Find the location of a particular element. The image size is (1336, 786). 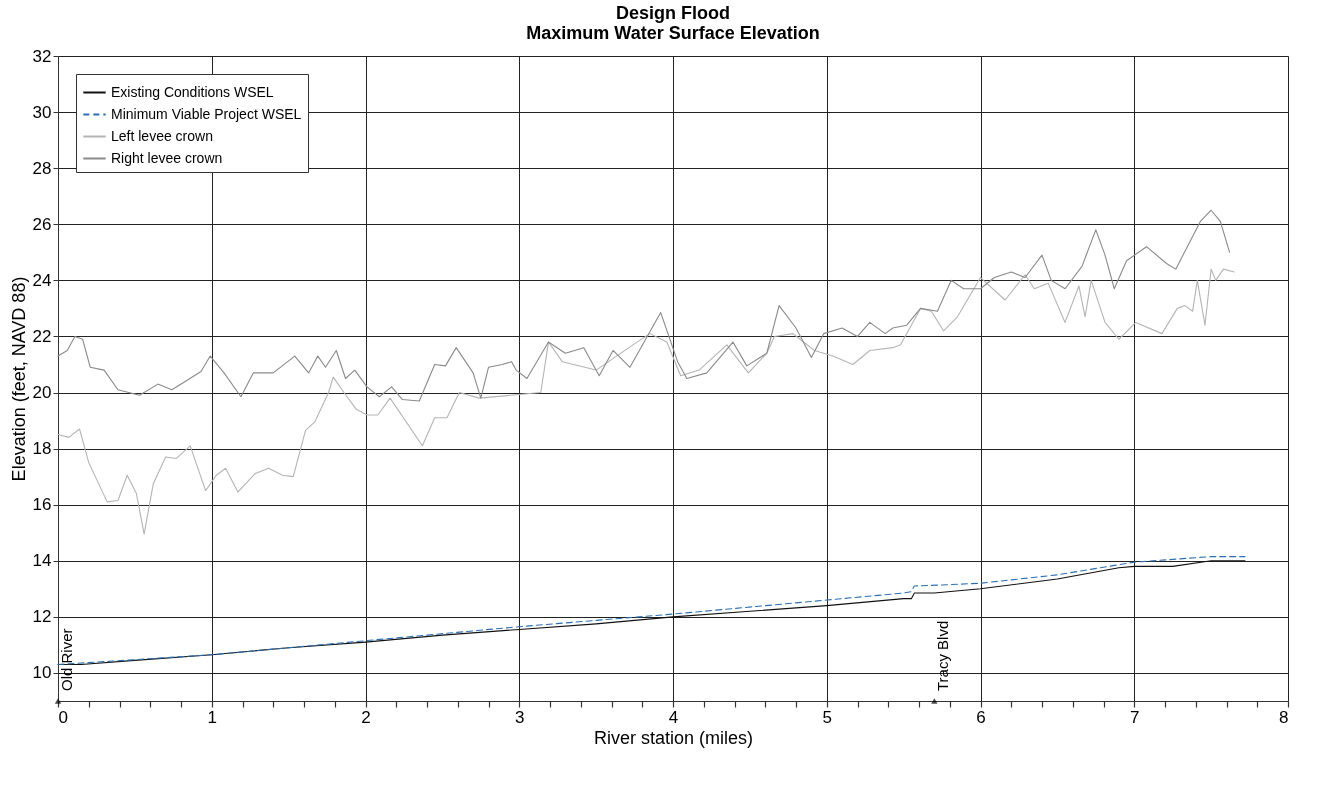

x-axis-title: River station (miles) is located at coordinates (673, 737).